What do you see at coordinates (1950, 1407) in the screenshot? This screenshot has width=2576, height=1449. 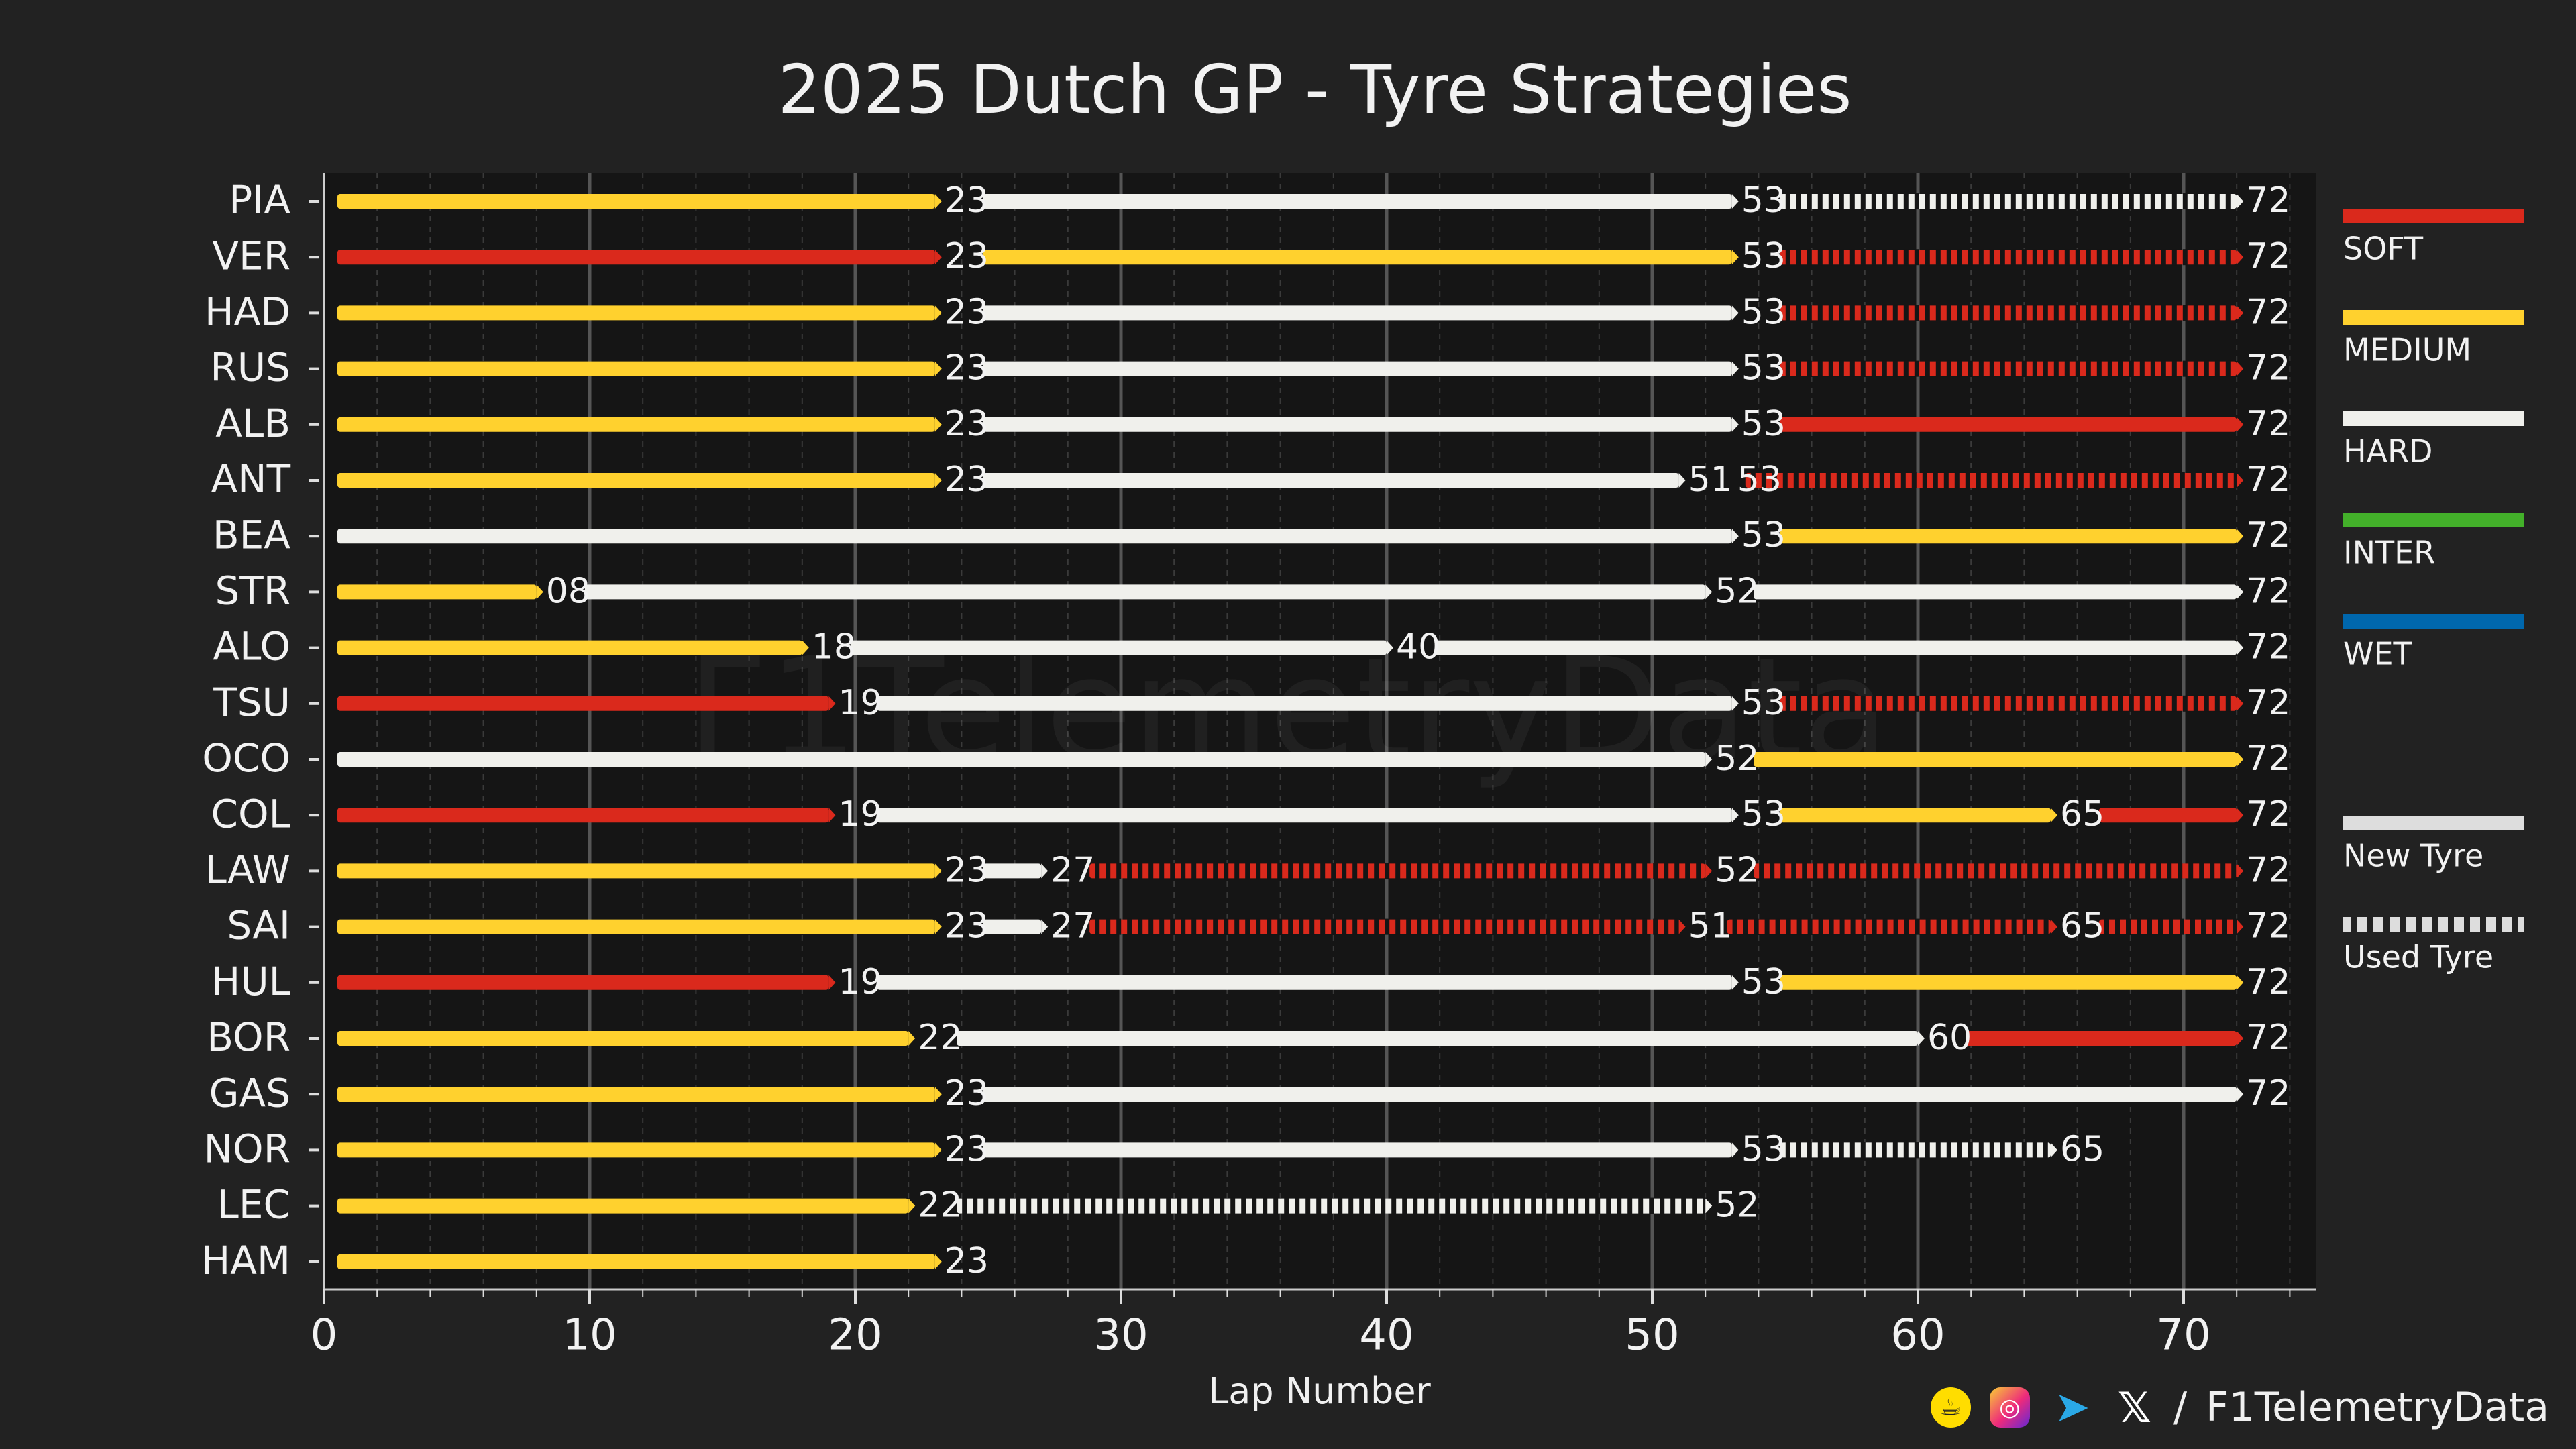 I see `buy-me-a-coffee-icon: ☕` at bounding box center [1950, 1407].